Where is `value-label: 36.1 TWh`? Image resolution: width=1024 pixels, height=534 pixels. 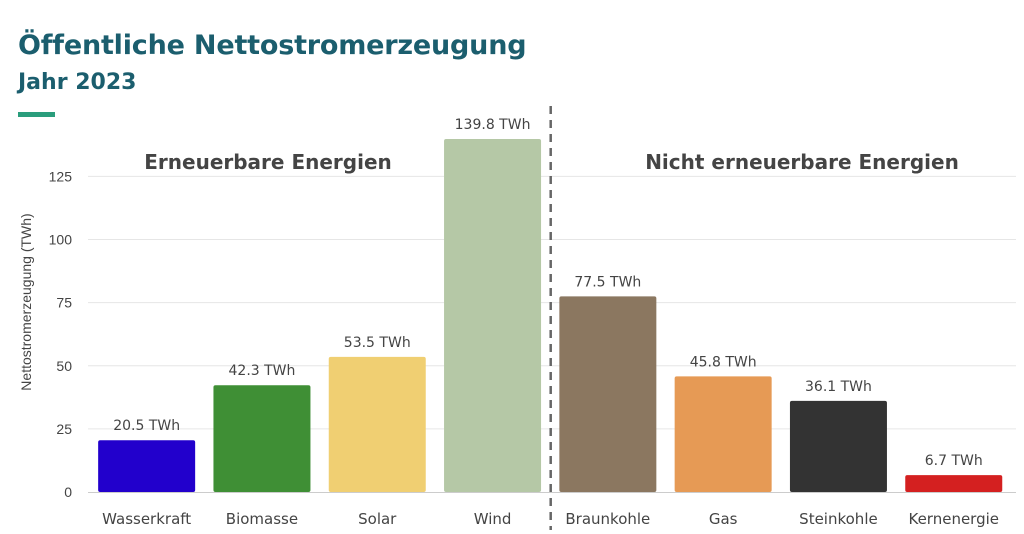 value-label: 36.1 TWh is located at coordinates (838, 387).